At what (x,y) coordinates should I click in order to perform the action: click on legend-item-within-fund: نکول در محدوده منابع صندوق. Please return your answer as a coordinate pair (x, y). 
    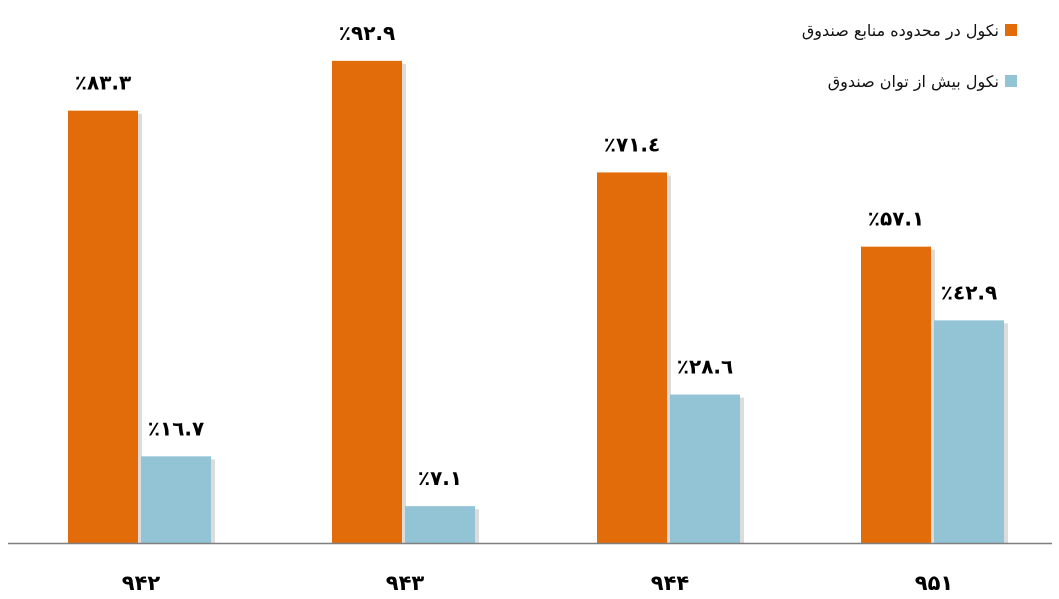
    Looking at the image, I should click on (909, 30).